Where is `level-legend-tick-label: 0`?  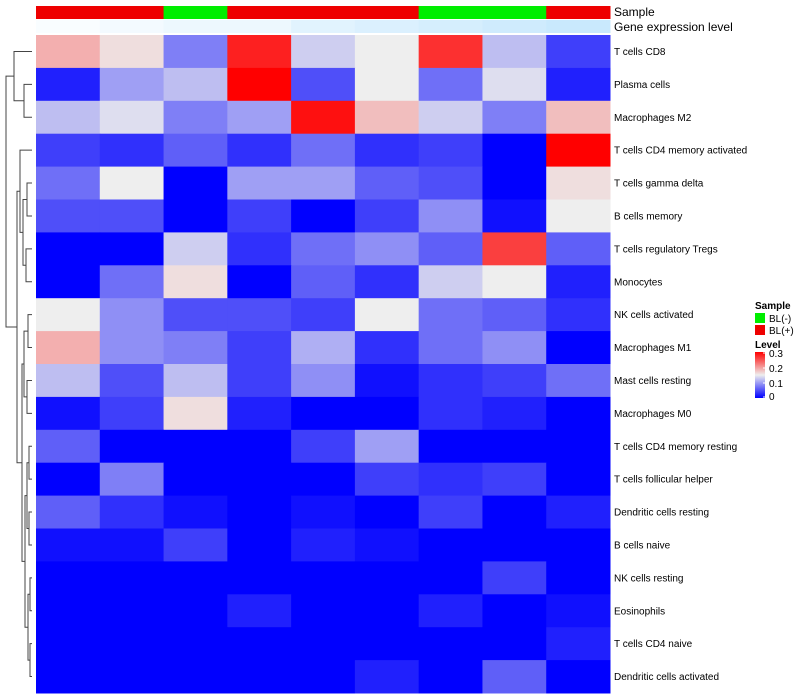
level-legend-tick-label: 0 is located at coordinates (772, 397).